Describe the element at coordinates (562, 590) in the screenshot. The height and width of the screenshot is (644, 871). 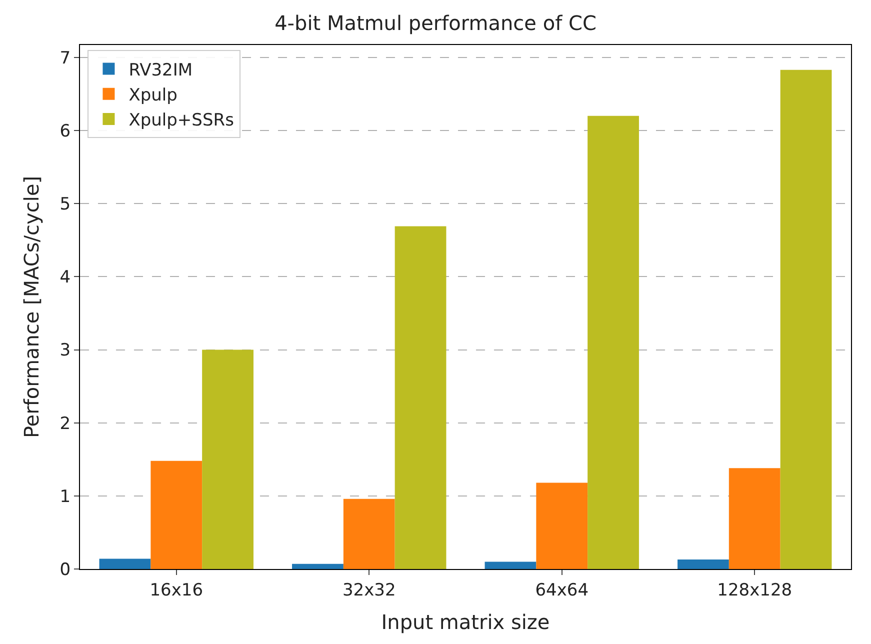
I see `x-tick-label: 64x64` at that location.